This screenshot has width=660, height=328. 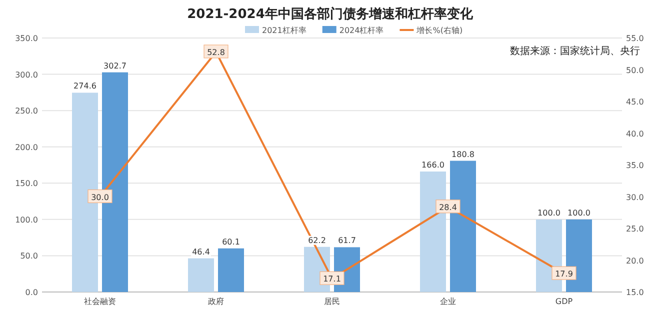 I want to click on x-tick-label: 社会融资, so click(x=100, y=301).